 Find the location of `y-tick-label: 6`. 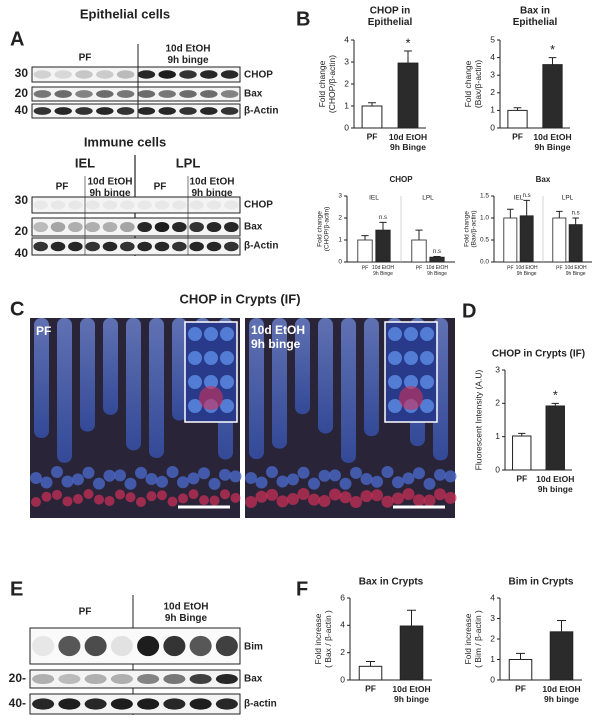

y-tick-label: 6 is located at coordinates (342, 597).